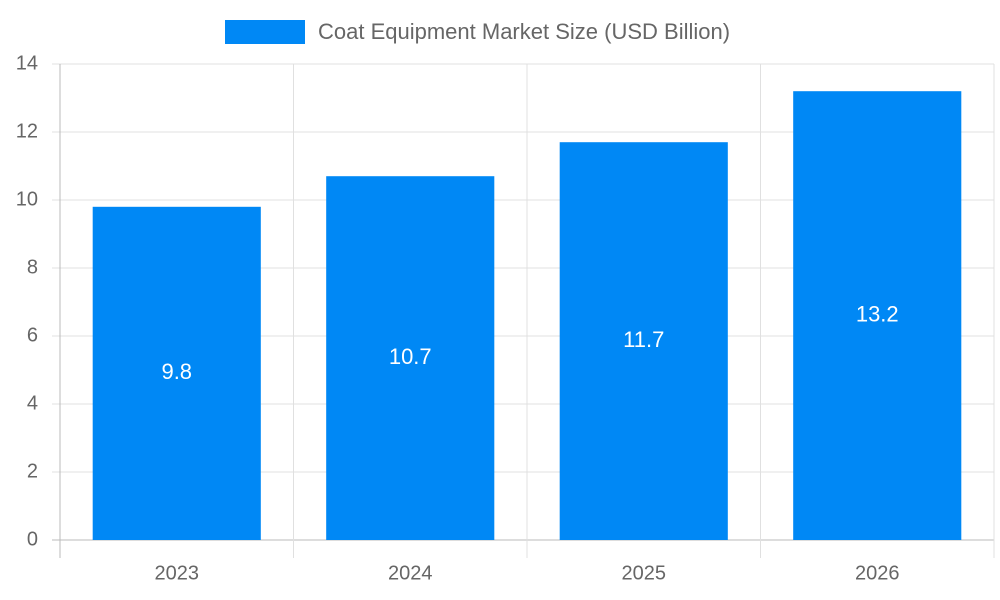 Image resolution: width=1000 pixels, height=600 pixels. Describe the element at coordinates (265, 32) in the screenshot. I see `legend-swatch` at that location.